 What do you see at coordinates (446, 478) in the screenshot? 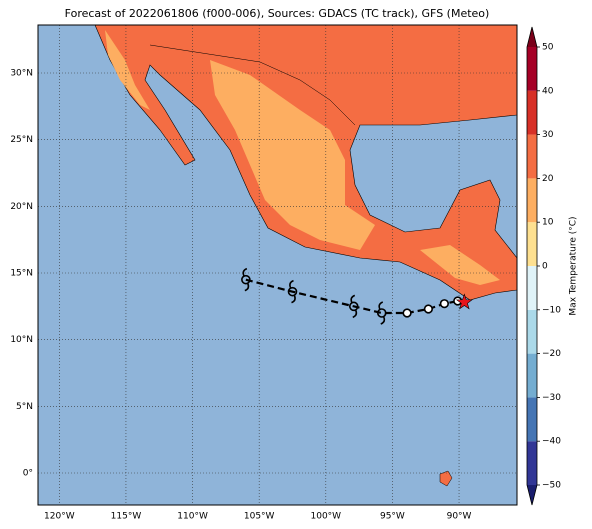
I see `island` at bounding box center [446, 478].